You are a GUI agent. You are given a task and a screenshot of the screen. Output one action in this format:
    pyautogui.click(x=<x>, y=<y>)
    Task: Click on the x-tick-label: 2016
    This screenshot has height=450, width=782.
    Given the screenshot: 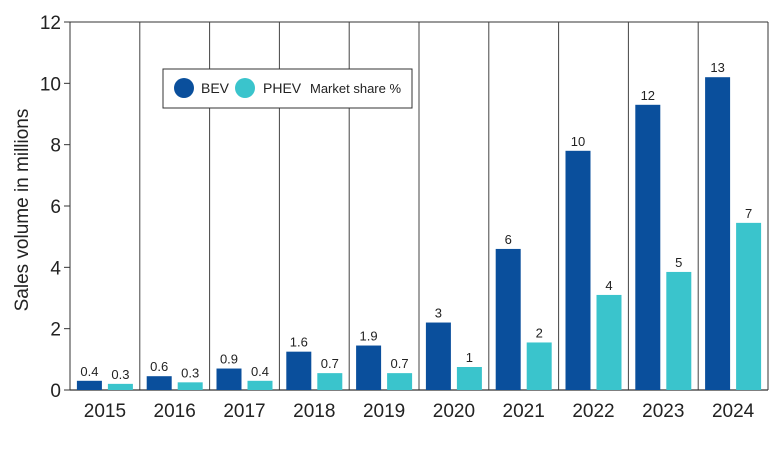 What is the action you would take?
    pyautogui.click(x=175, y=411)
    